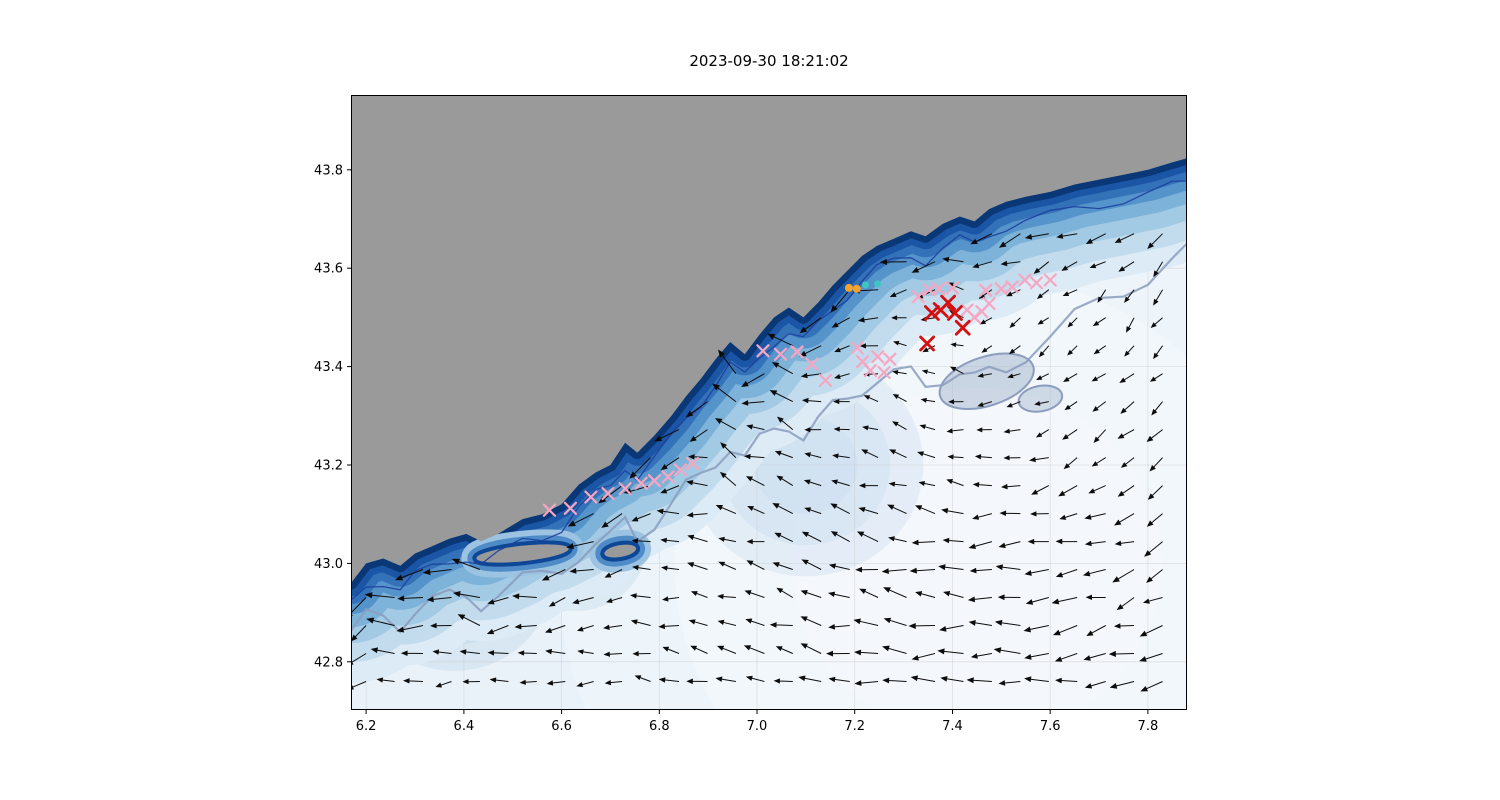  I want to click on island-land, so click(522, 553).